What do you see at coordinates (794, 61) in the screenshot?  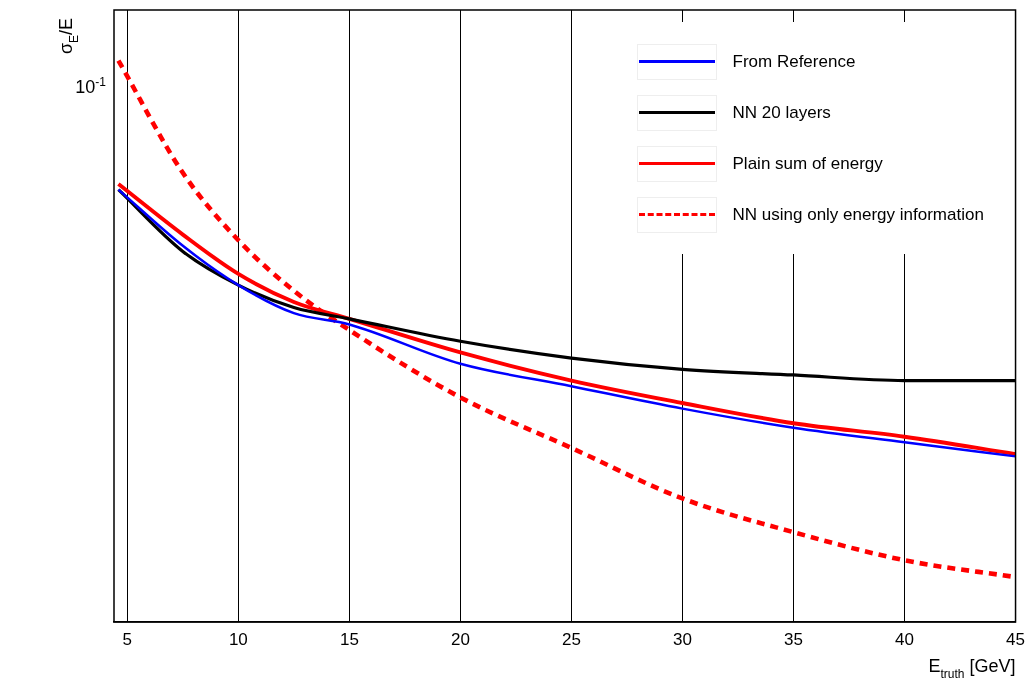 I see `legend-label: From Reference` at bounding box center [794, 61].